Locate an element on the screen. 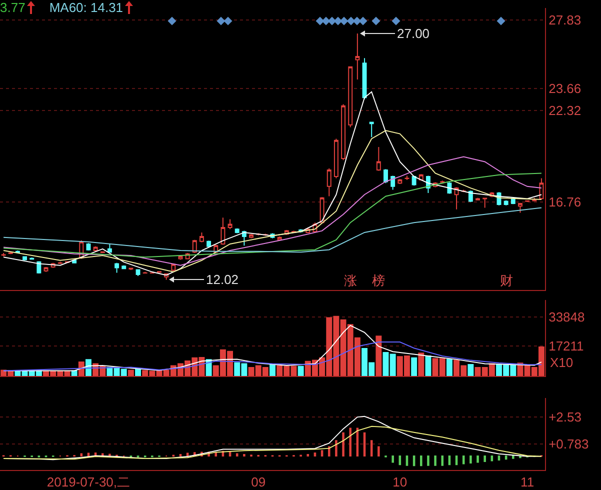  annotation: 涨 is located at coordinates (350, 280).